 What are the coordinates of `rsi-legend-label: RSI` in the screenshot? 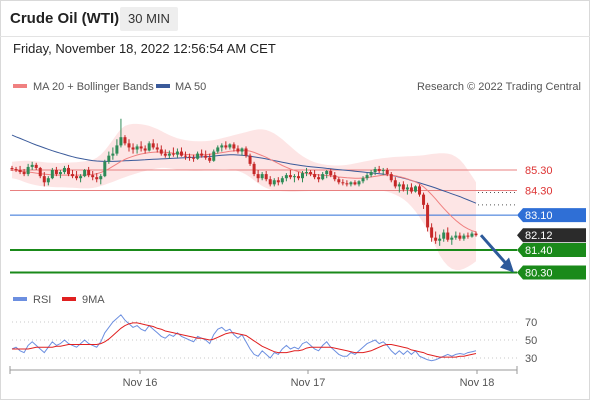 It's located at (42, 300).